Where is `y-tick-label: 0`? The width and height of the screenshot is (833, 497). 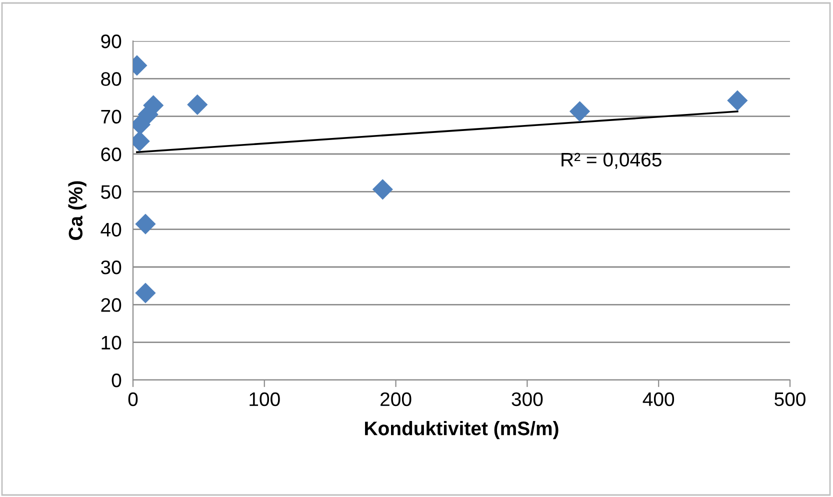
y-tick-label: 0 is located at coordinates (117, 380).